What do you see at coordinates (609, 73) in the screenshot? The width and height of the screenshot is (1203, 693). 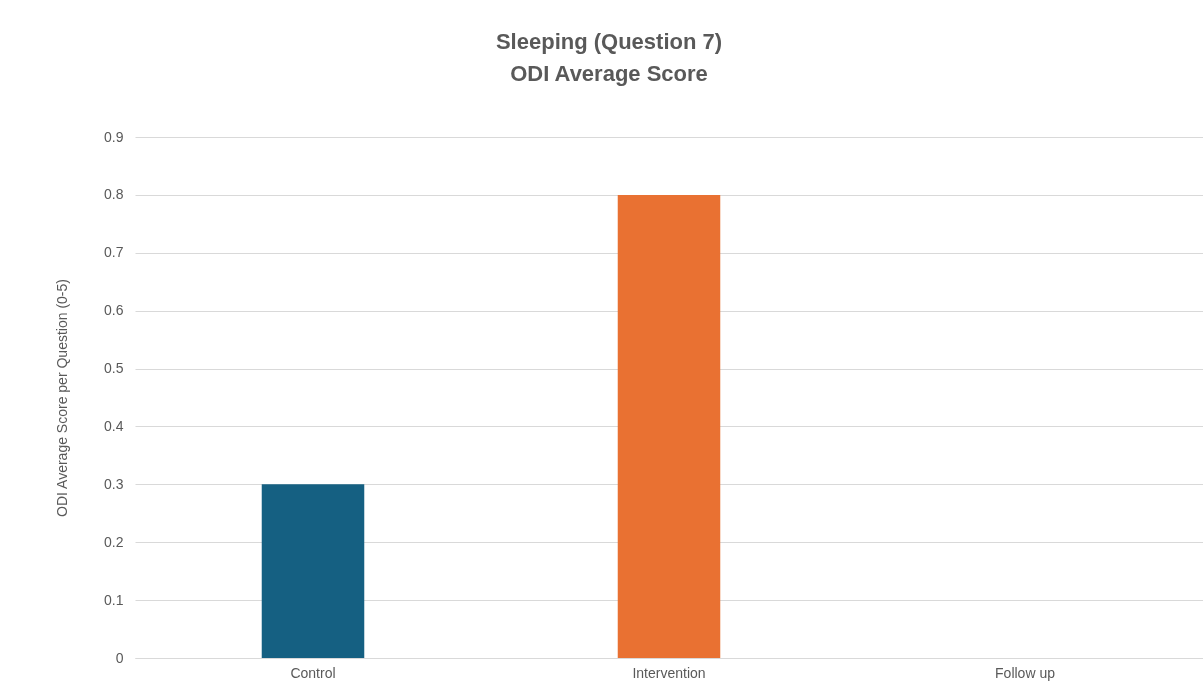 I see `text: ODI Average Score` at bounding box center [609, 73].